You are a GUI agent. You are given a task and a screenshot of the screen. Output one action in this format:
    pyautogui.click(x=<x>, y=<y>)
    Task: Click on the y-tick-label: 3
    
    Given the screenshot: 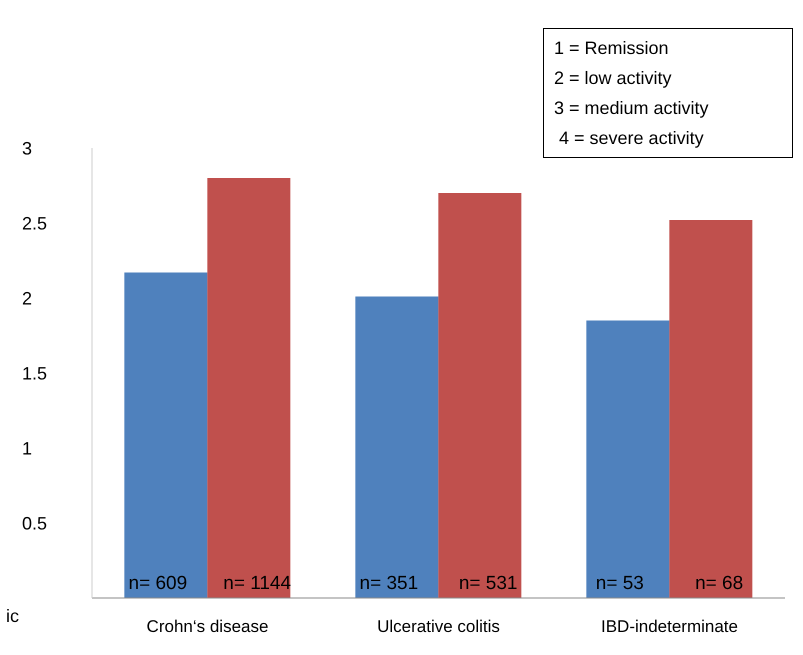 What is the action you would take?
    pyautogui.click(x=27, y=148)
    